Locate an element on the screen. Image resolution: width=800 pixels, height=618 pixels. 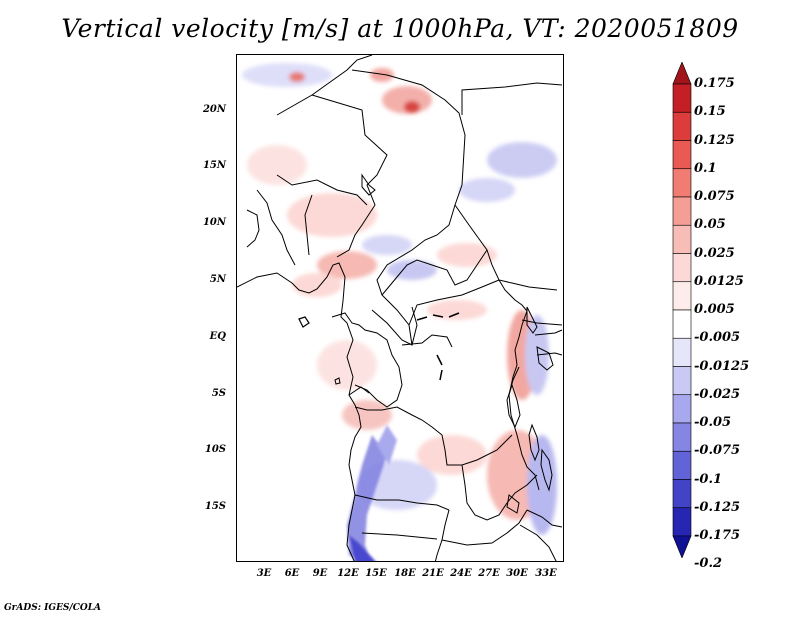
x-tick-label: 21E is located at coordinates (433, 573).